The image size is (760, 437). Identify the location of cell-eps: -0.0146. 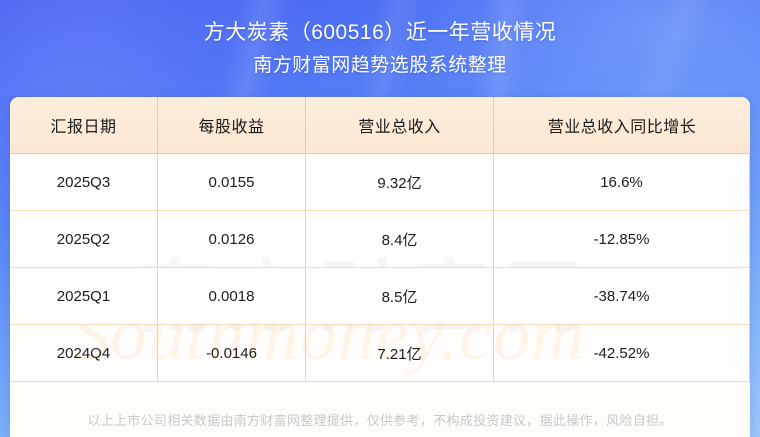
(232, 353).